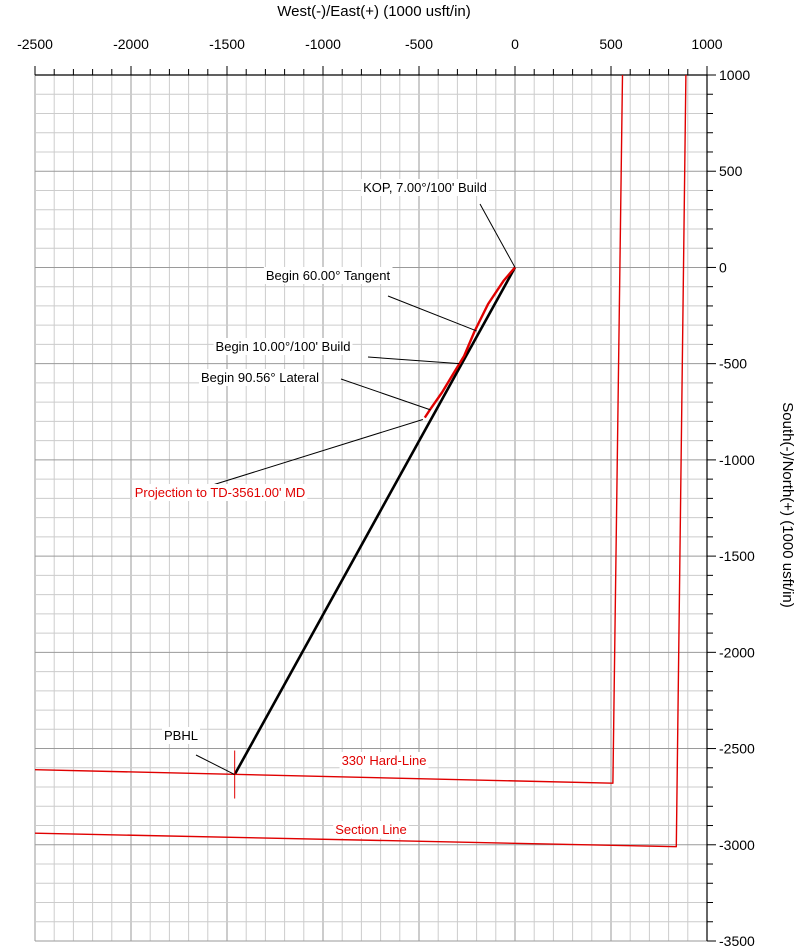  I want to click on y-tick-label: -500, so click(733, 364).